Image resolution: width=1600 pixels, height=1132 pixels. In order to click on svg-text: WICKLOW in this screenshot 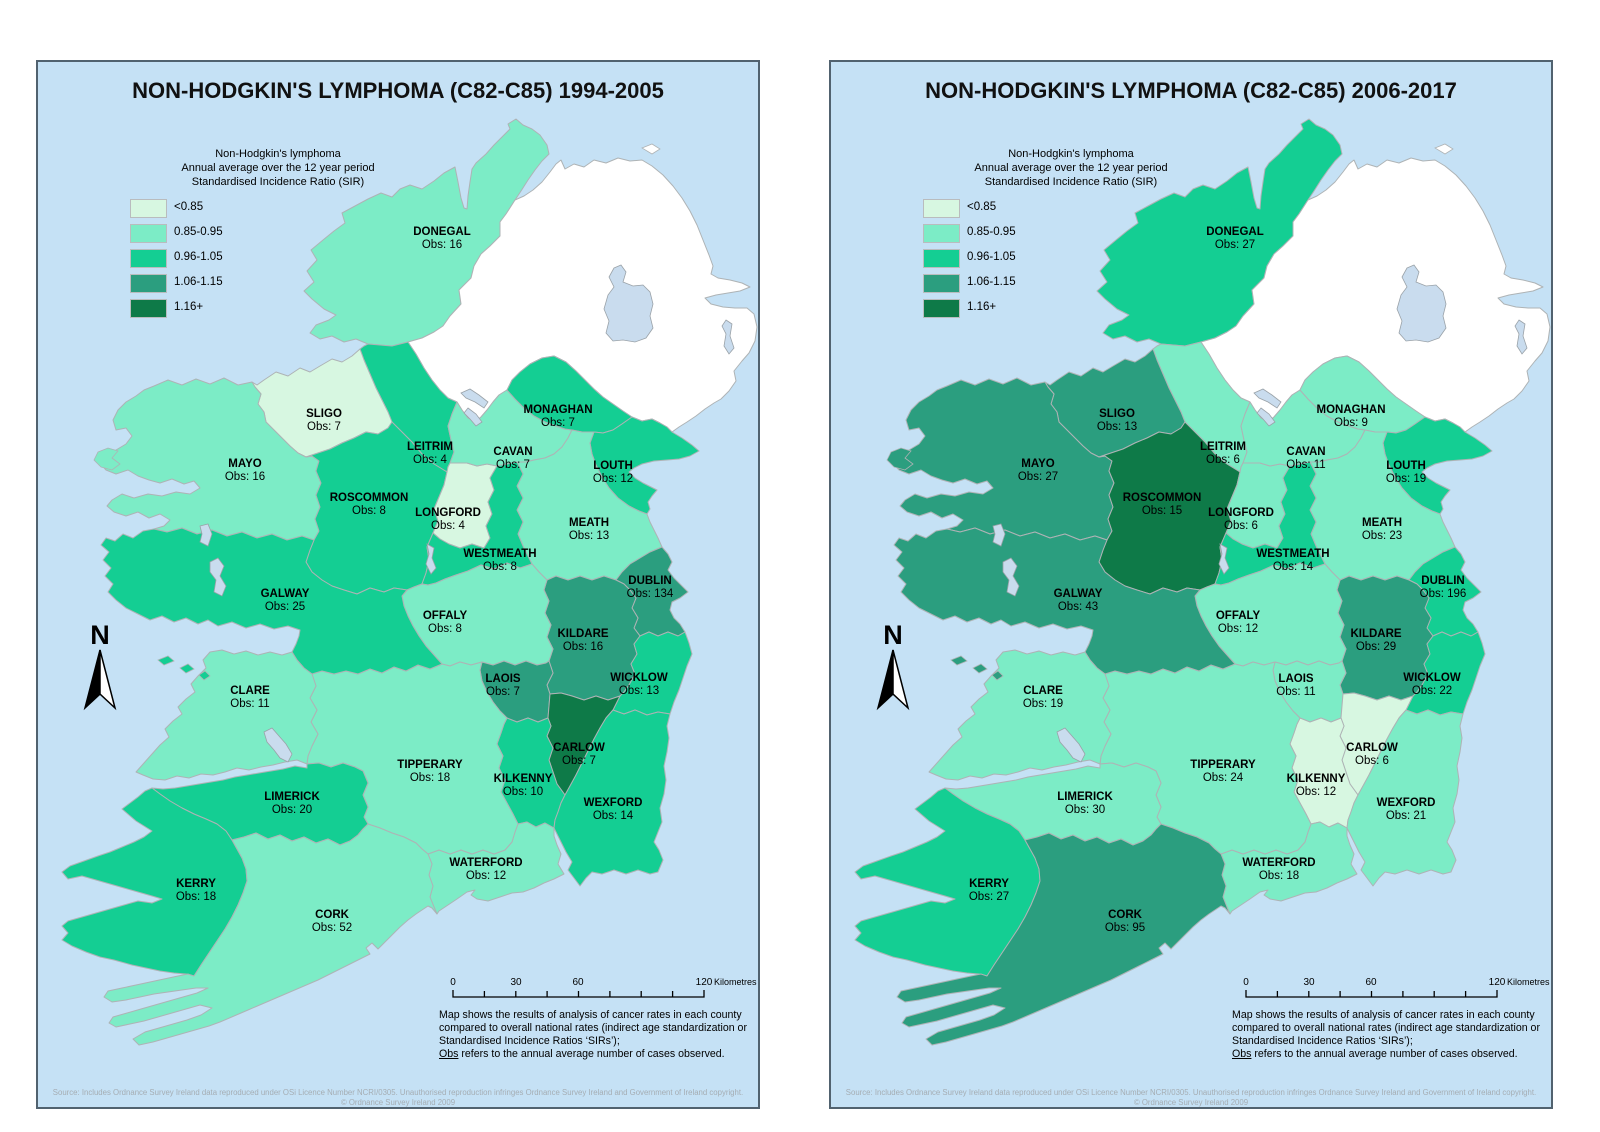, I will do `click(639, 678)`.